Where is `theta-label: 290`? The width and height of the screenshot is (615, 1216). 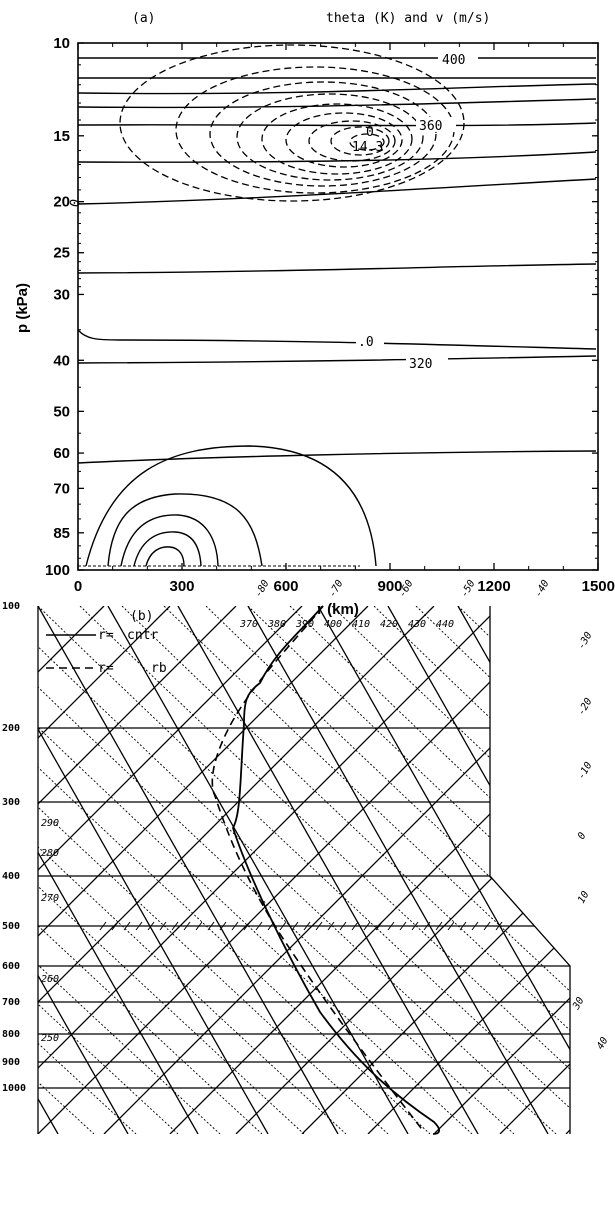 theta-label: 290 is located at coordinates (50, 823).